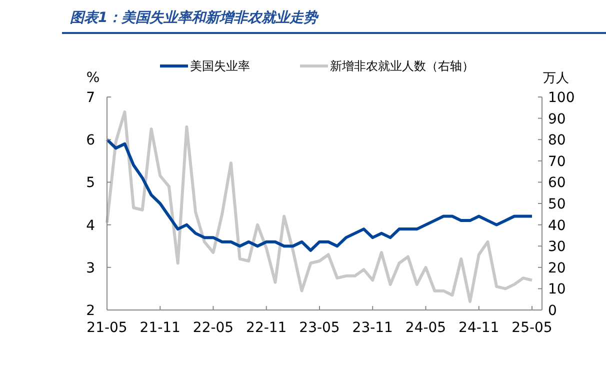 The image size is (606, 377). What do you see at coordinates (557, 119) in the screenshot?
I see `y2-tick-label: 90` at bounding box center [557, 119].